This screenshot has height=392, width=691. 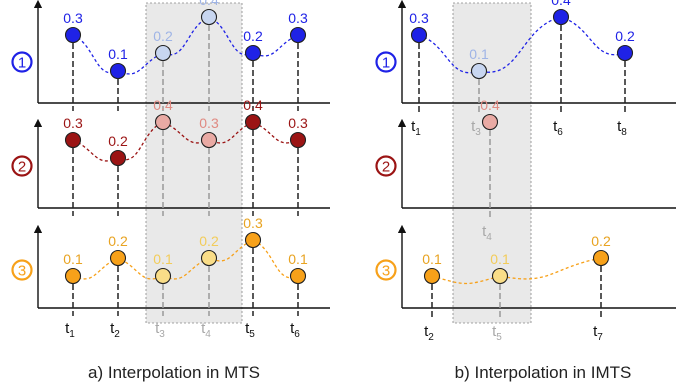 What do you see at coordinates (492, 163) in the screenshot?
I see `highlight-band` at bounding box center [492, 163].